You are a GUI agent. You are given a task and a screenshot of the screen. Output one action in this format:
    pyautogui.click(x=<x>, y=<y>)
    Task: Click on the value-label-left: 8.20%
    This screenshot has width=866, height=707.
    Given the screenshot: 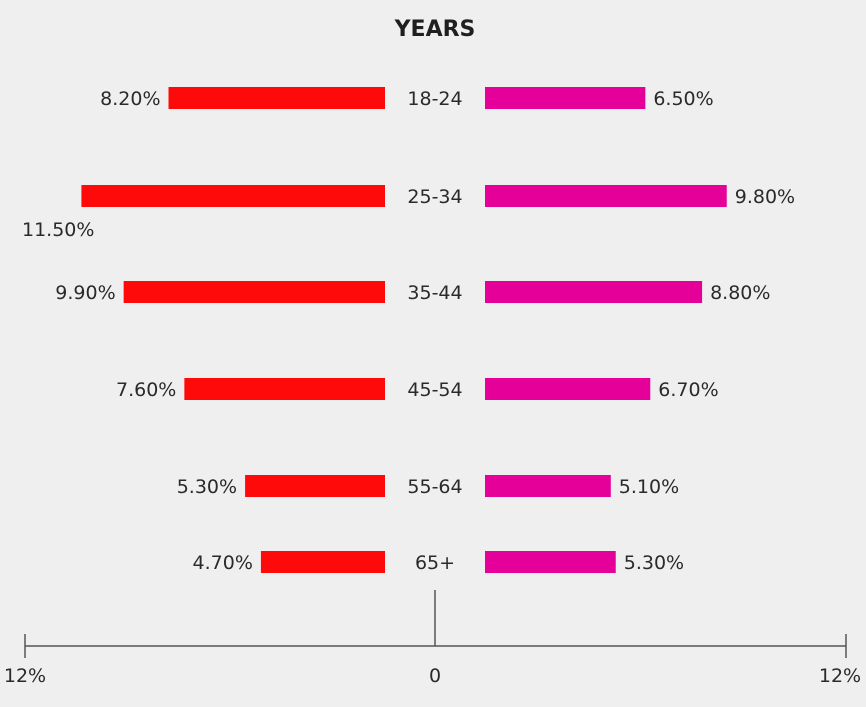 What is the action you would take?
    pyautogui.click(x=130, y=99)
    